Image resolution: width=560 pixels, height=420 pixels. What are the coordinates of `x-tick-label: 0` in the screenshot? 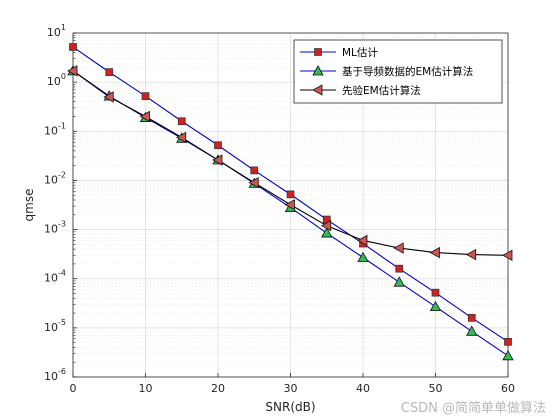 It's located at (73, 388).